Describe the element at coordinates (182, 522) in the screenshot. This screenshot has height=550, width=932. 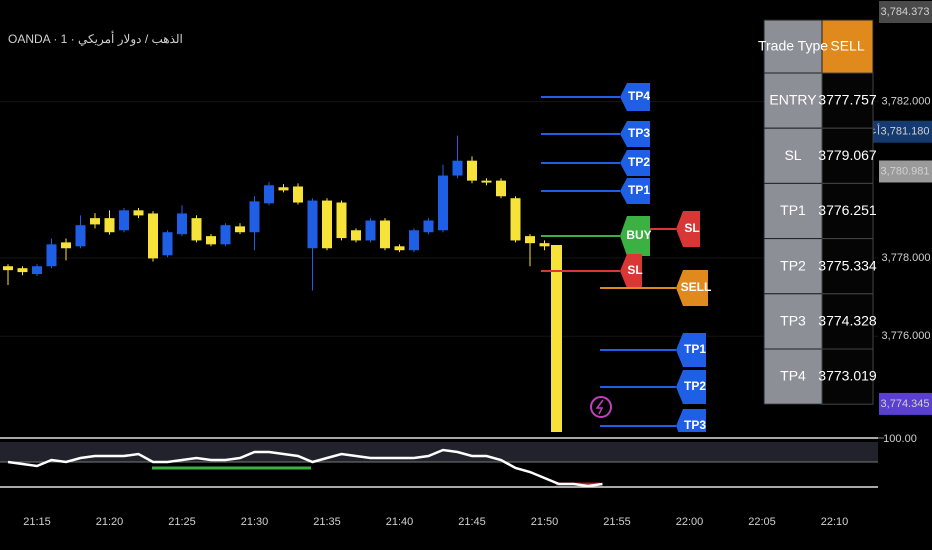
I see `x-tick-label: 21:25` at that location.